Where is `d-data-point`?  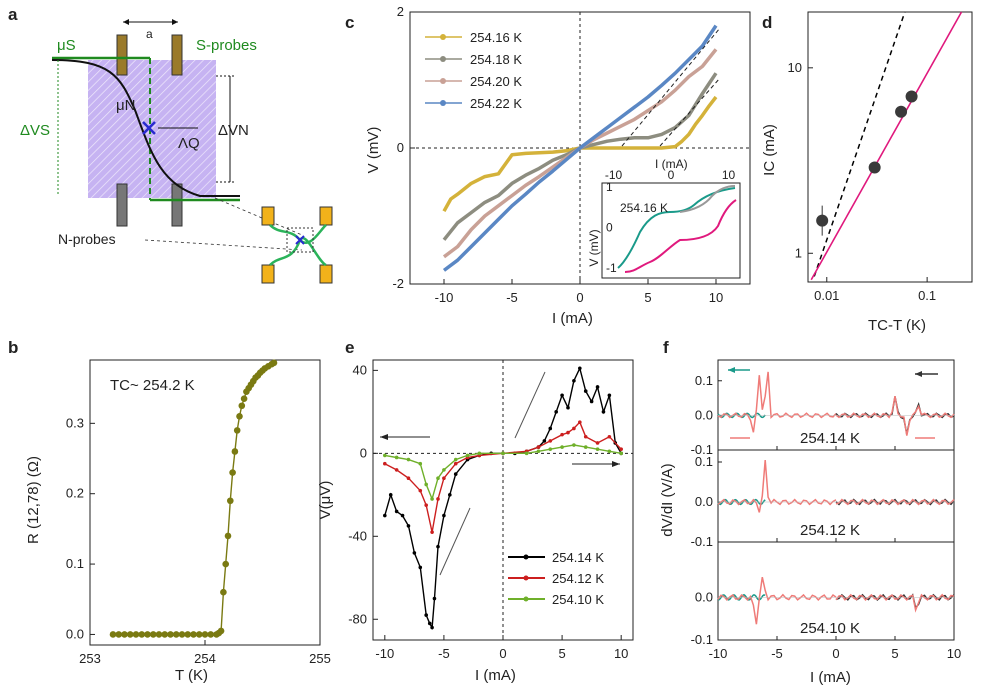 d-data-point is located at coordinates (874, 167).